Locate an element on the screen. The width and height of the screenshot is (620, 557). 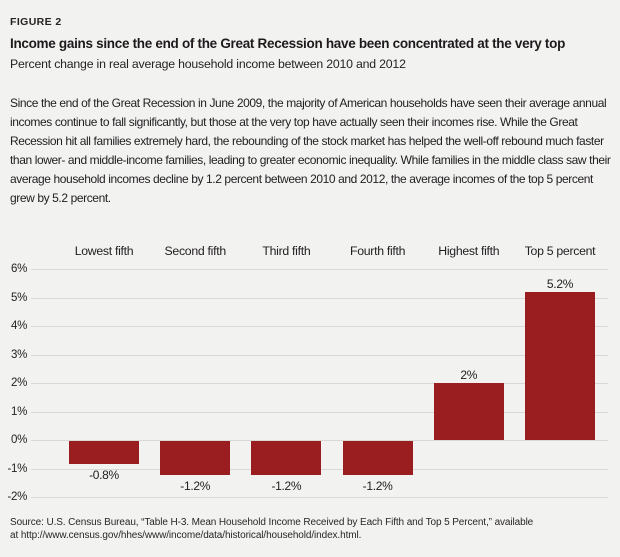
category-label: Top 5 percent is located at coordinates (560, 251).